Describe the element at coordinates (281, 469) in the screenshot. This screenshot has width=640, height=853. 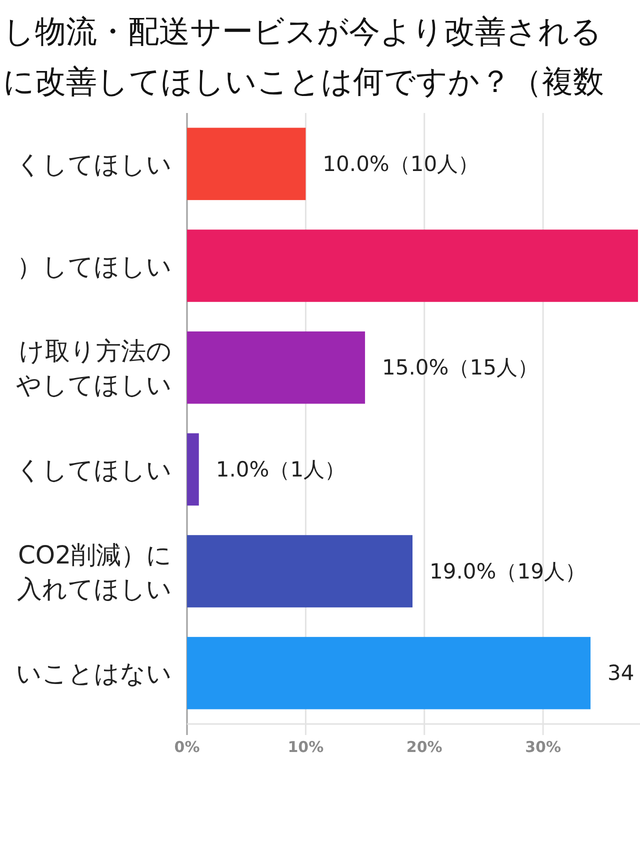
I see `data-label: 1.0%（1人）` at that location.